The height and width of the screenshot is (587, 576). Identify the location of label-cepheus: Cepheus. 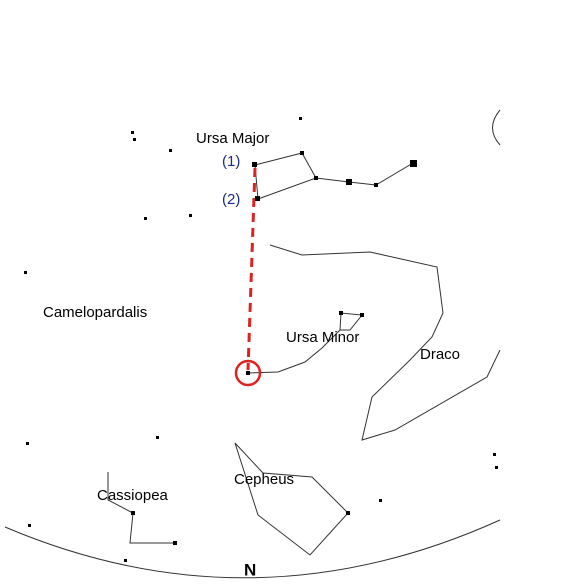
(264, 479).